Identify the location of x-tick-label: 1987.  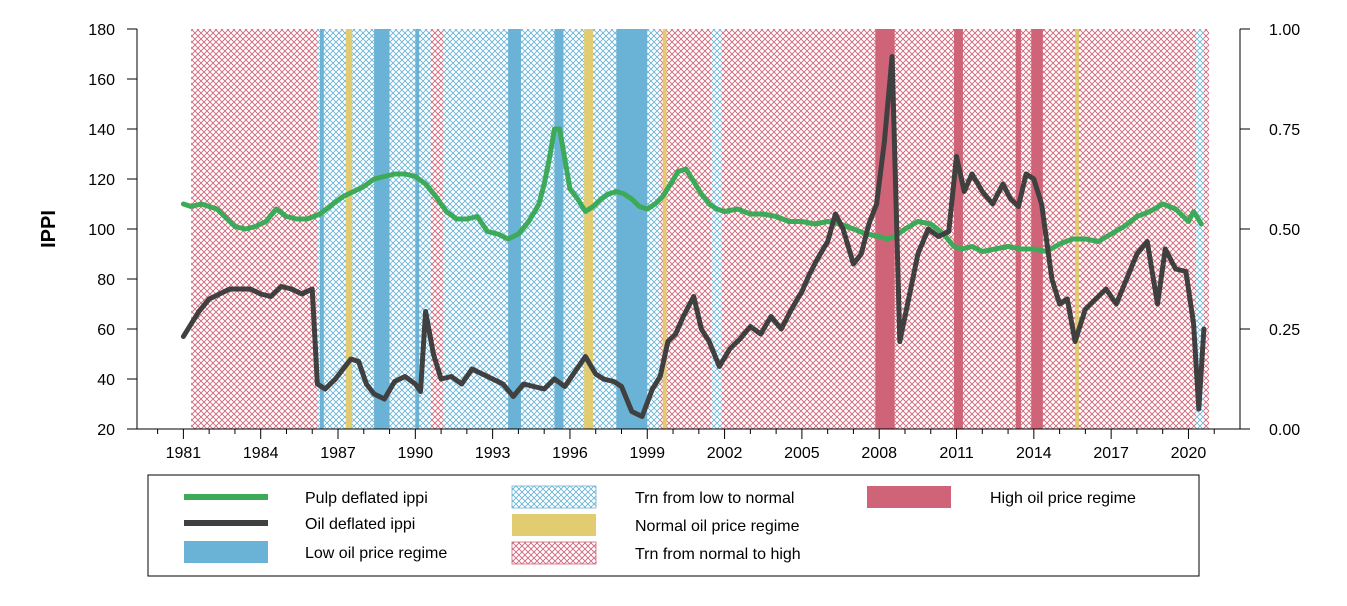
(338, 453).